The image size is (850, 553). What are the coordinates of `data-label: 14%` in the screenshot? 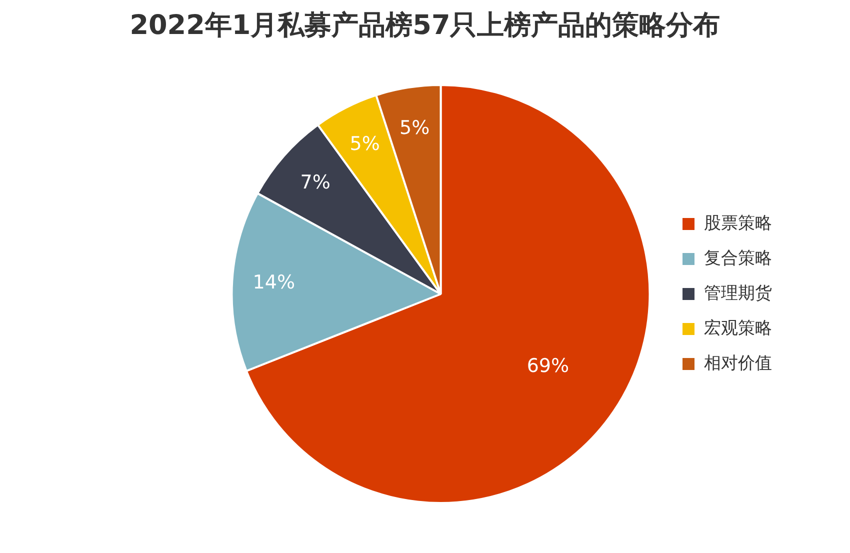 It's located at (273, 282).